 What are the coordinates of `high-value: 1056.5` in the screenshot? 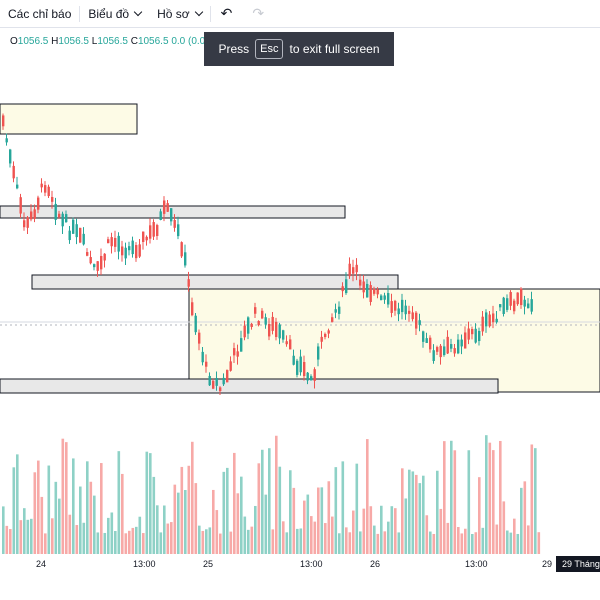 It's located at (73, 41).